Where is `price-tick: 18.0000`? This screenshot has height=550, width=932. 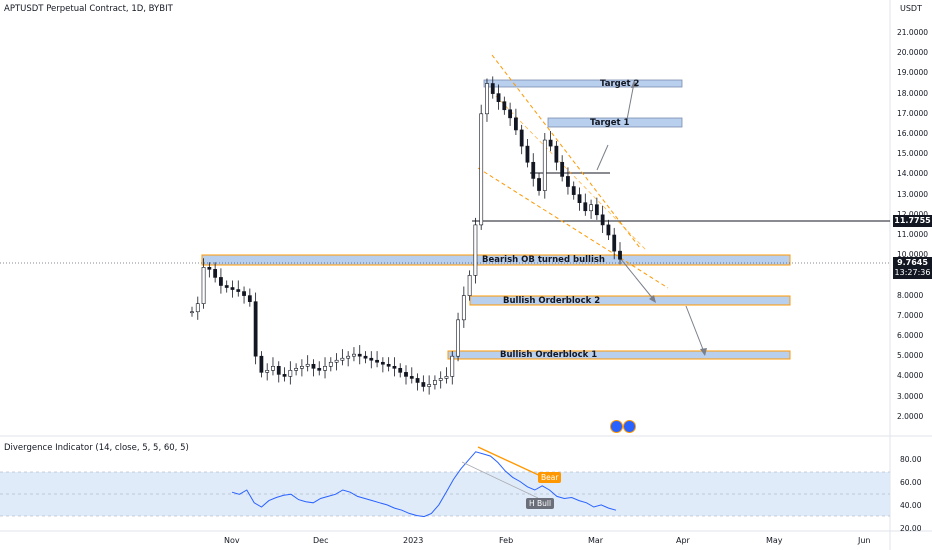 price-tick: 18.0000 is located at coordinates (913, 93).